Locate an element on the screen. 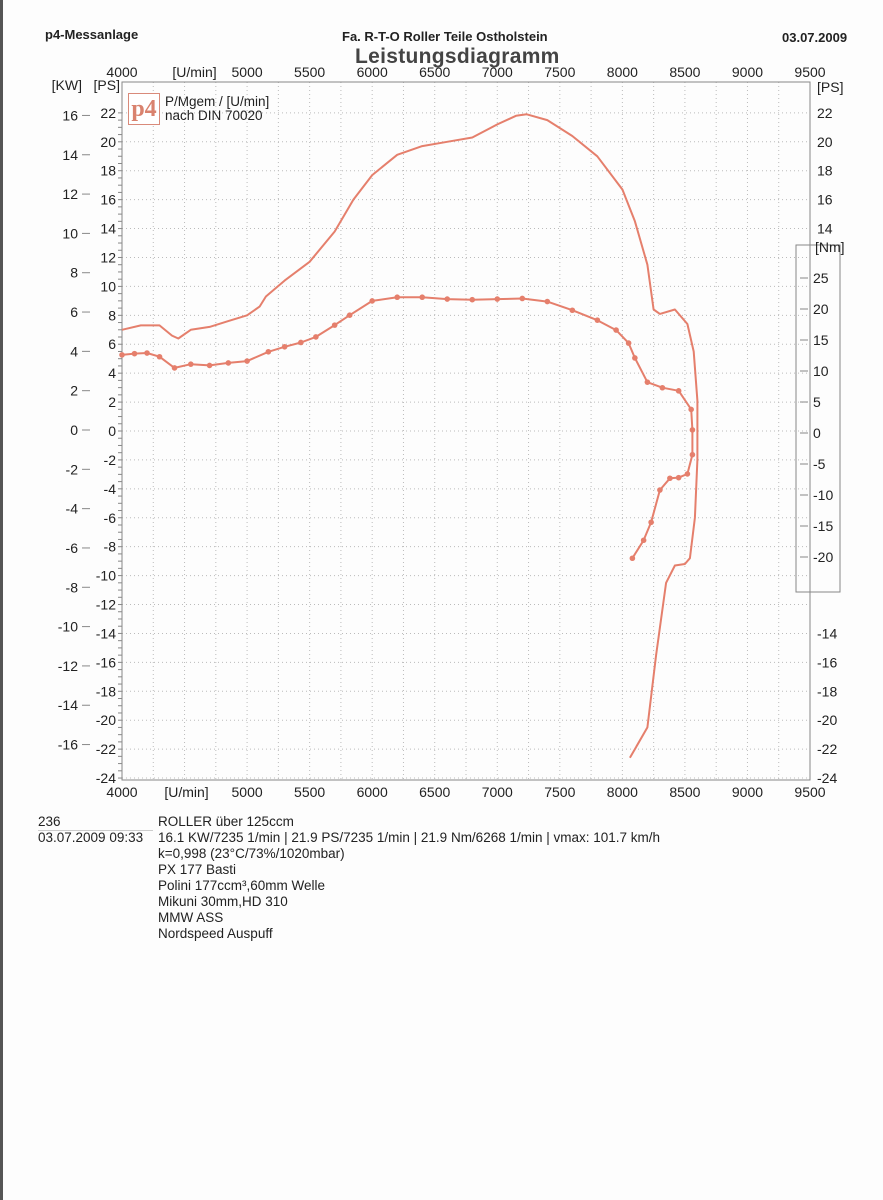  nm-tick: -10 is located at coordinates (823, 495).